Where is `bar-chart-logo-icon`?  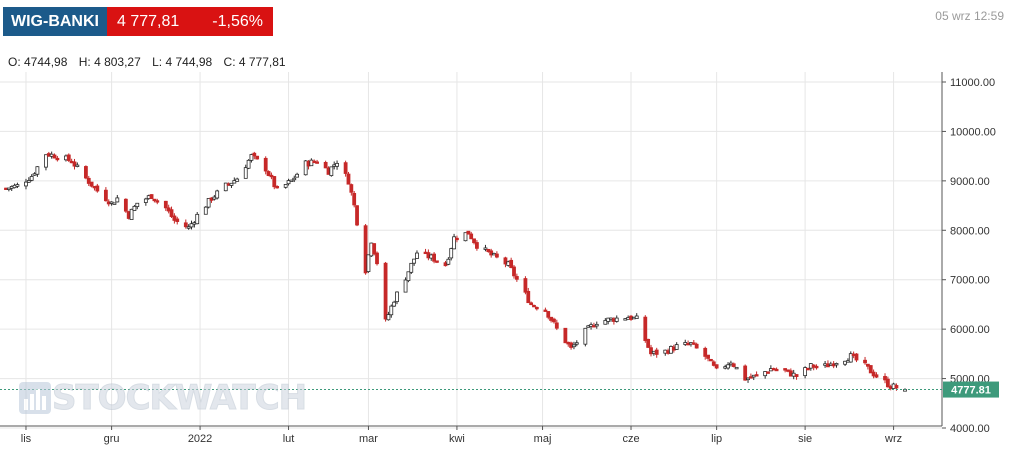
bar-chart-logo-icon is located at coordinates (35, 398).